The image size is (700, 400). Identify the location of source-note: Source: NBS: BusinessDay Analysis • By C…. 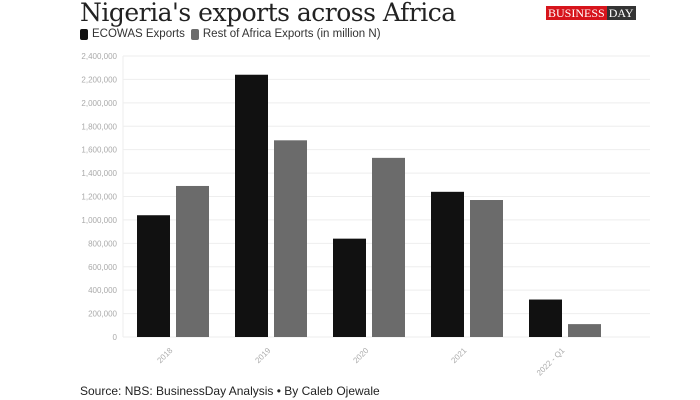
(230, 391).